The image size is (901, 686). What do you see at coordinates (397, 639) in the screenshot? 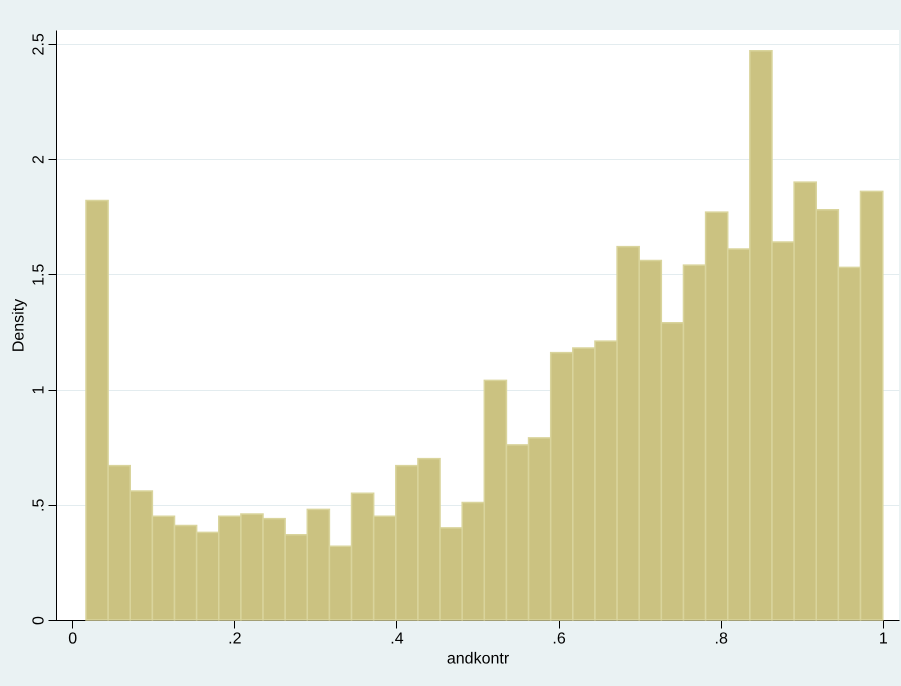
I see `x-tick-label: .4` at bounding box center [397, 639].